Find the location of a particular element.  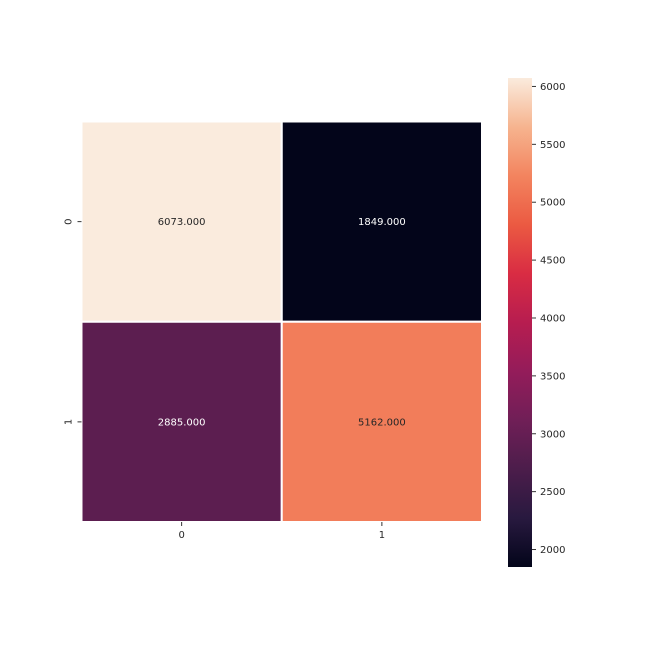

x-tick-label: 1 is located at coordinates (382, 535).